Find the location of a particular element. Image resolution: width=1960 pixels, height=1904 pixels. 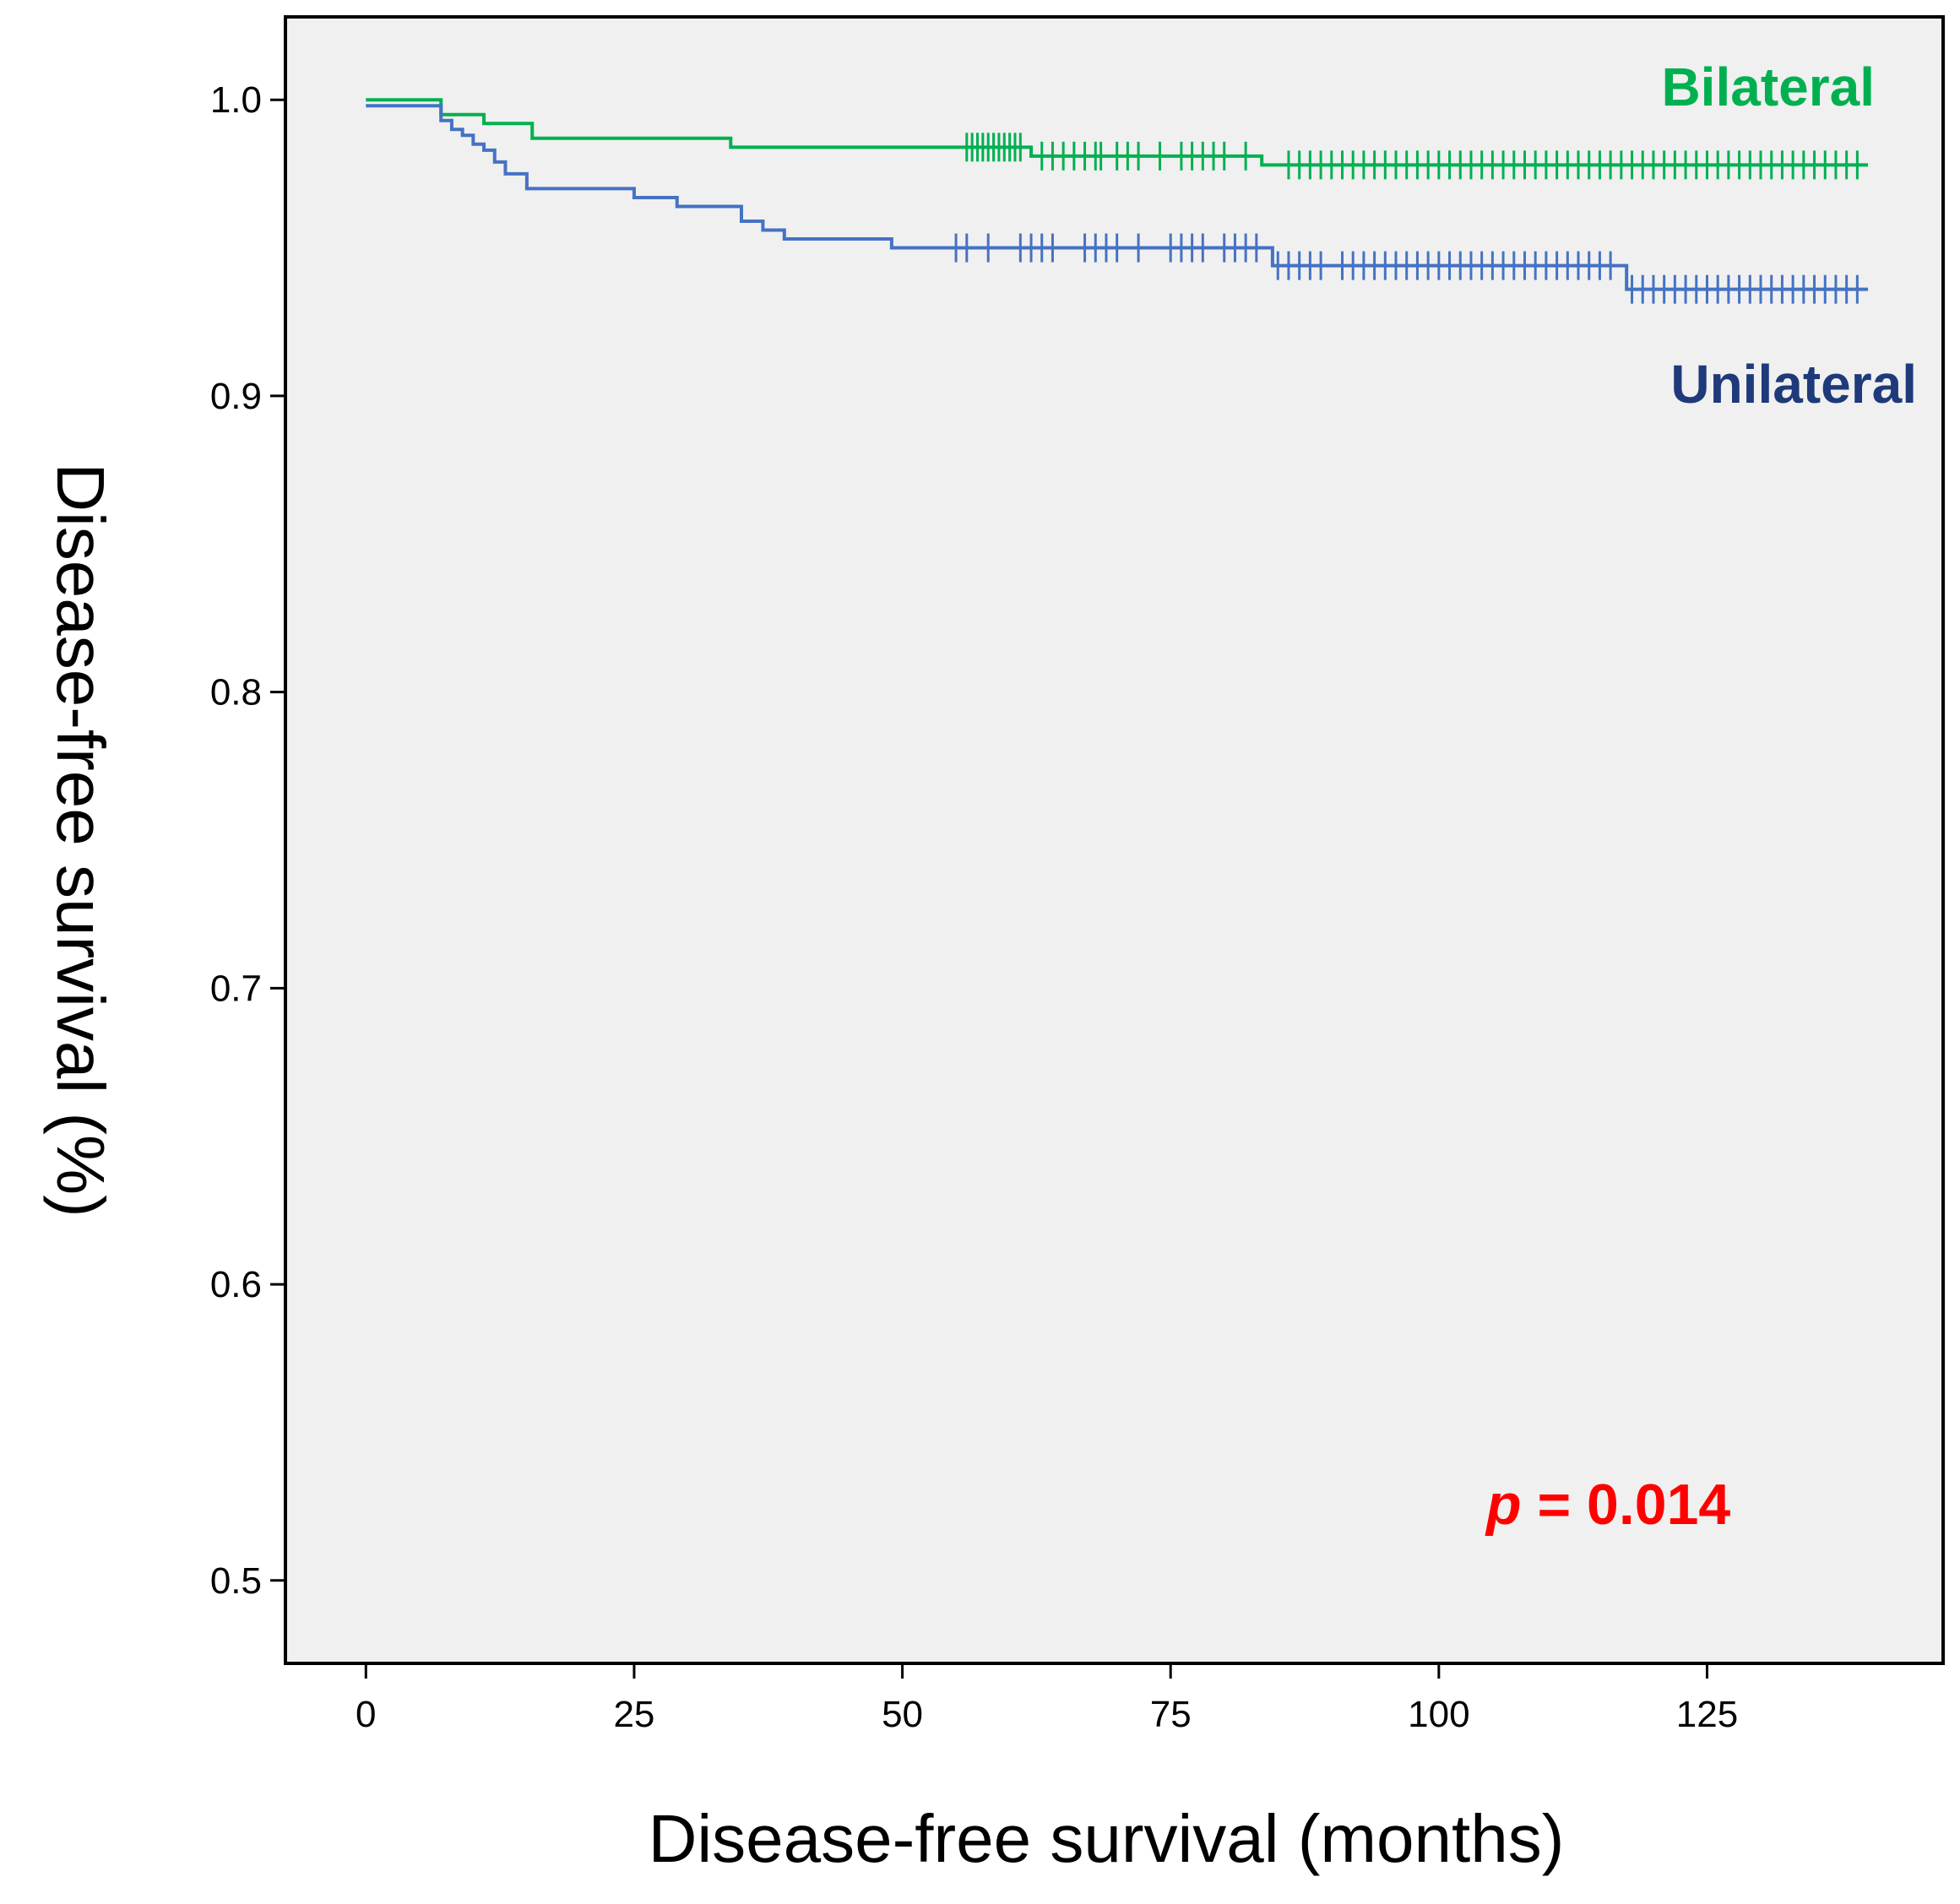

series-unilateral is located at coordinates (1118, 204).